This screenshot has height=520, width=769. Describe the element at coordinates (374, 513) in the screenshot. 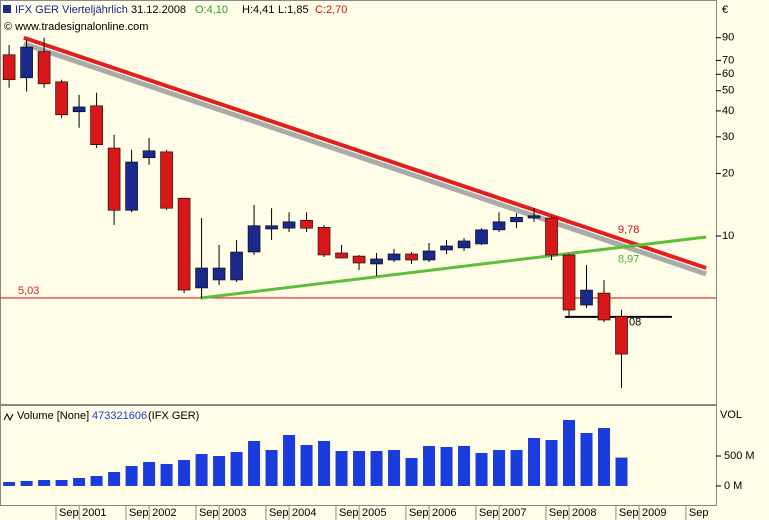

I see `x-tick-label: 2005` at that location.